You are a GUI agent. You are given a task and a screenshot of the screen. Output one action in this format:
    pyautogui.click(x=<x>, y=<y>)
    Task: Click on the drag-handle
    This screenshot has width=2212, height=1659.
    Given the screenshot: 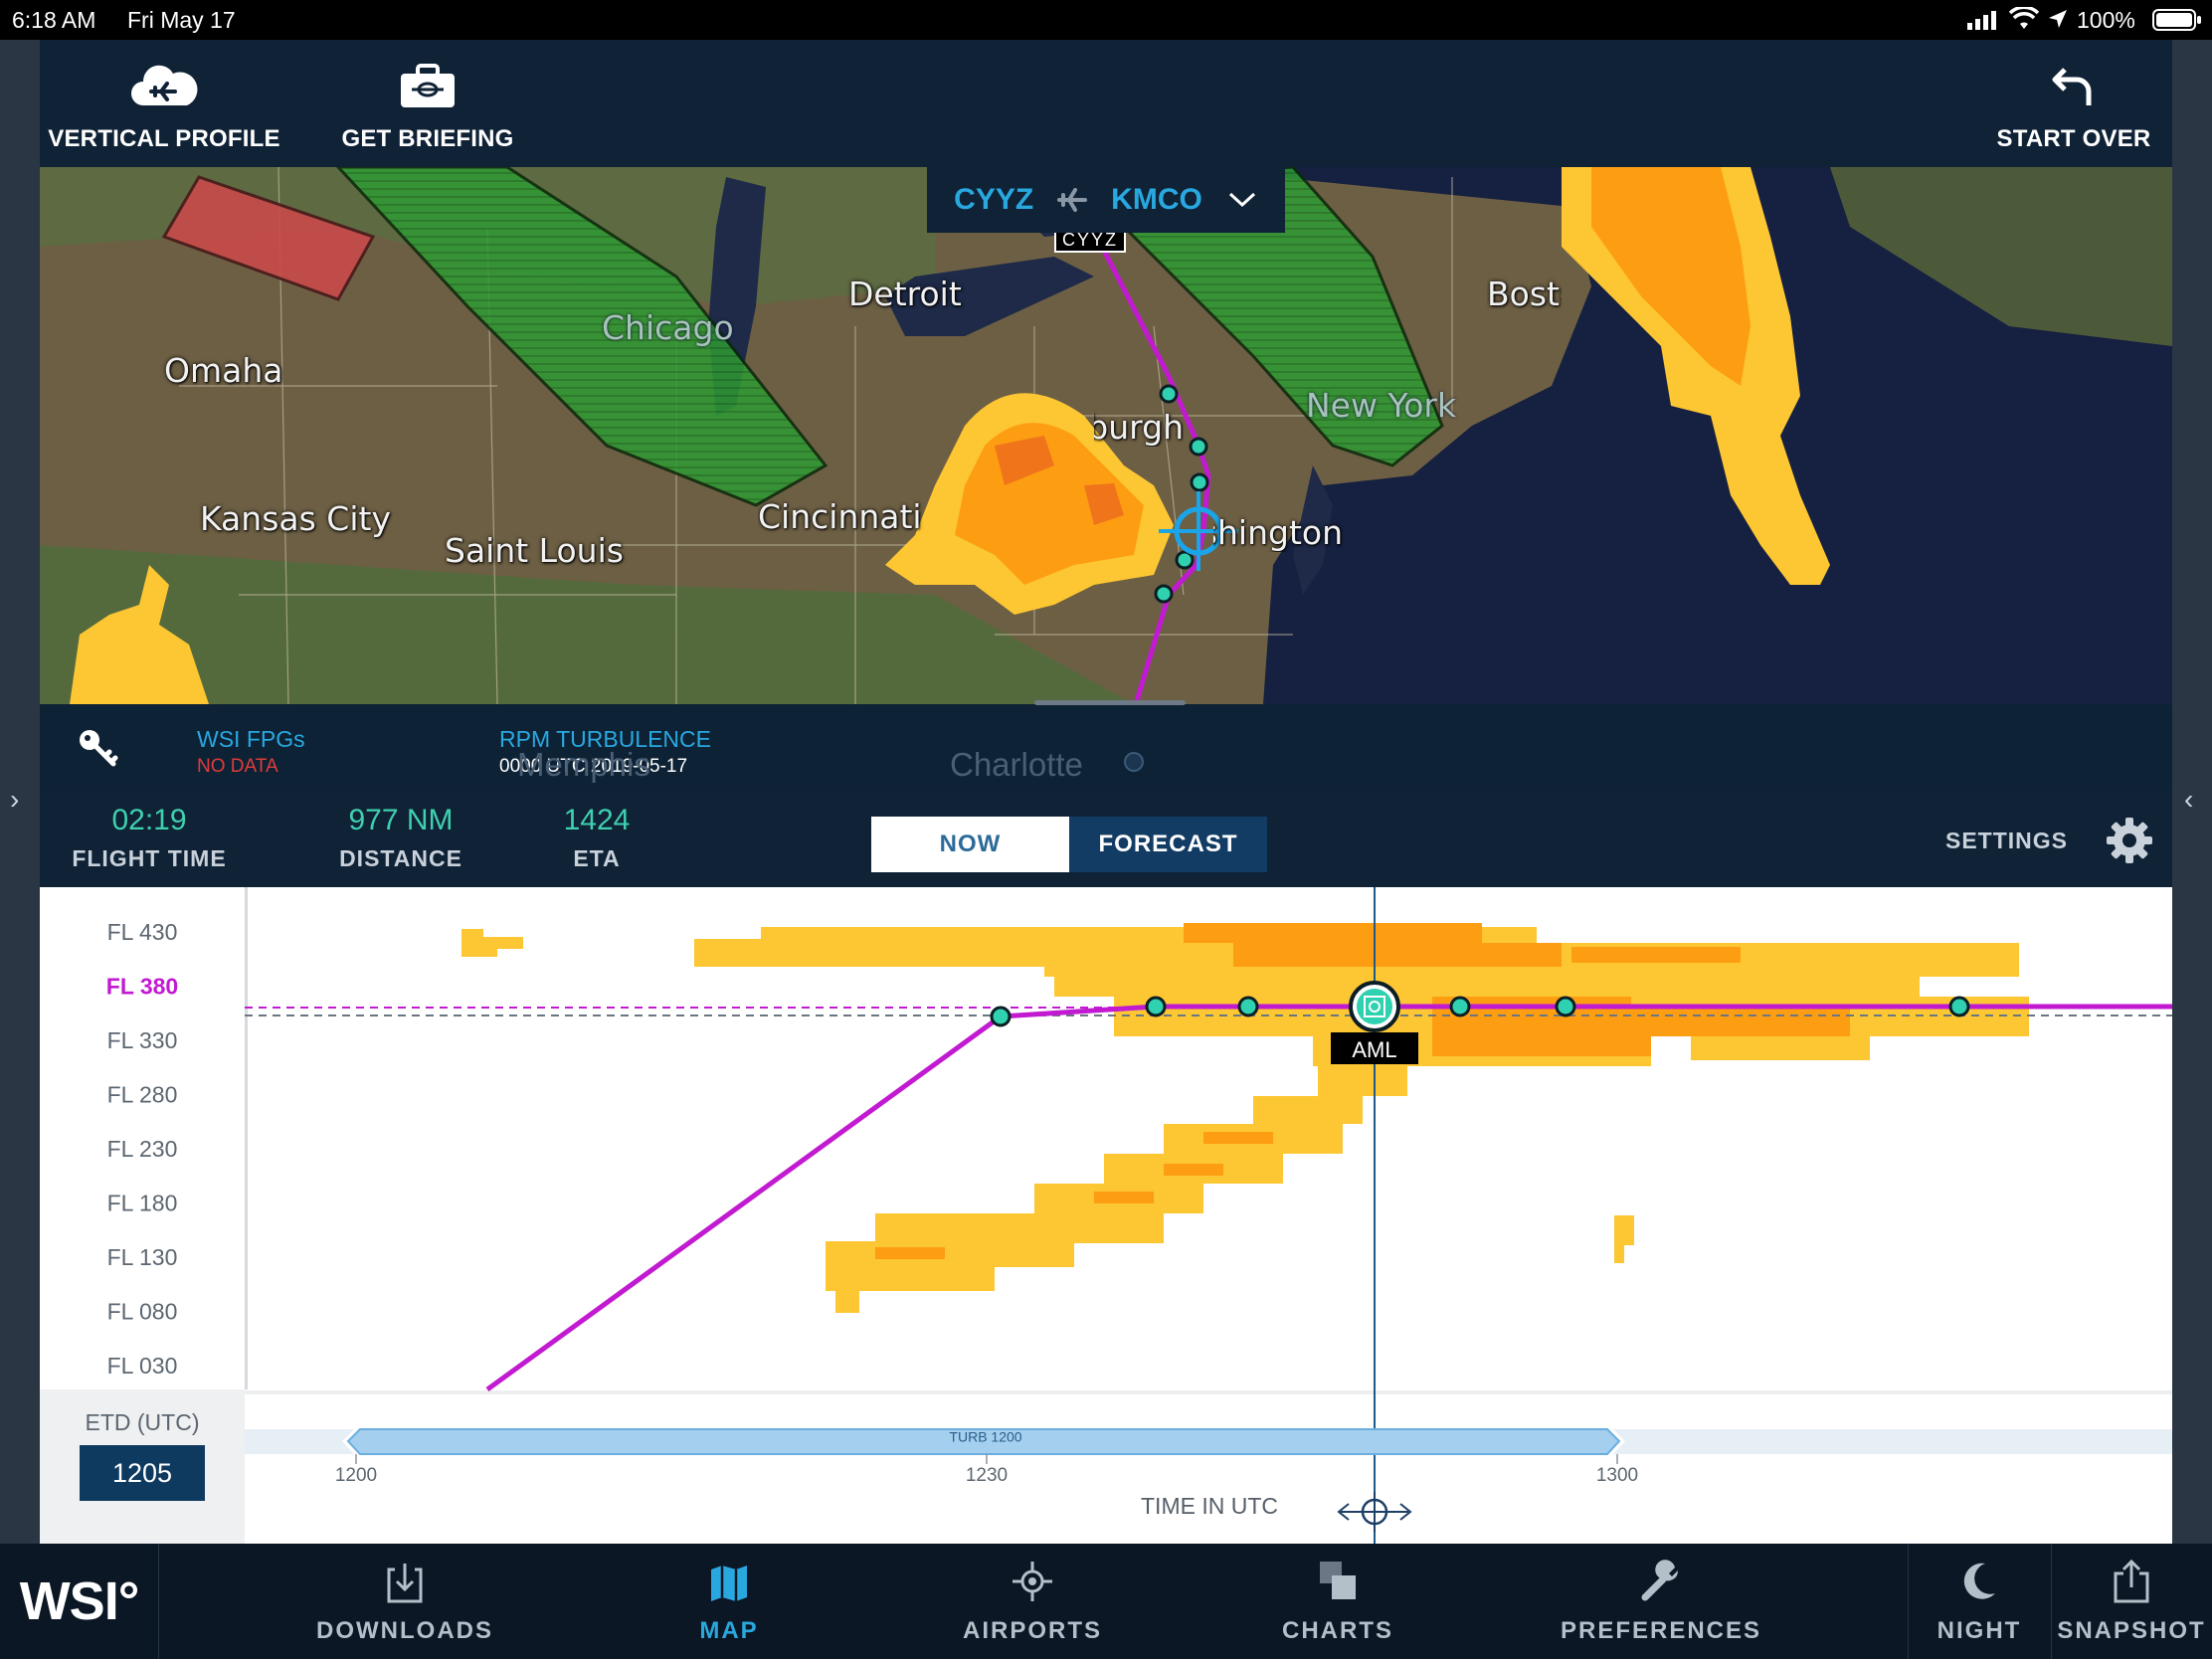 What is the action you would take?
    pyautogui.click(x=1110, y=702)
    